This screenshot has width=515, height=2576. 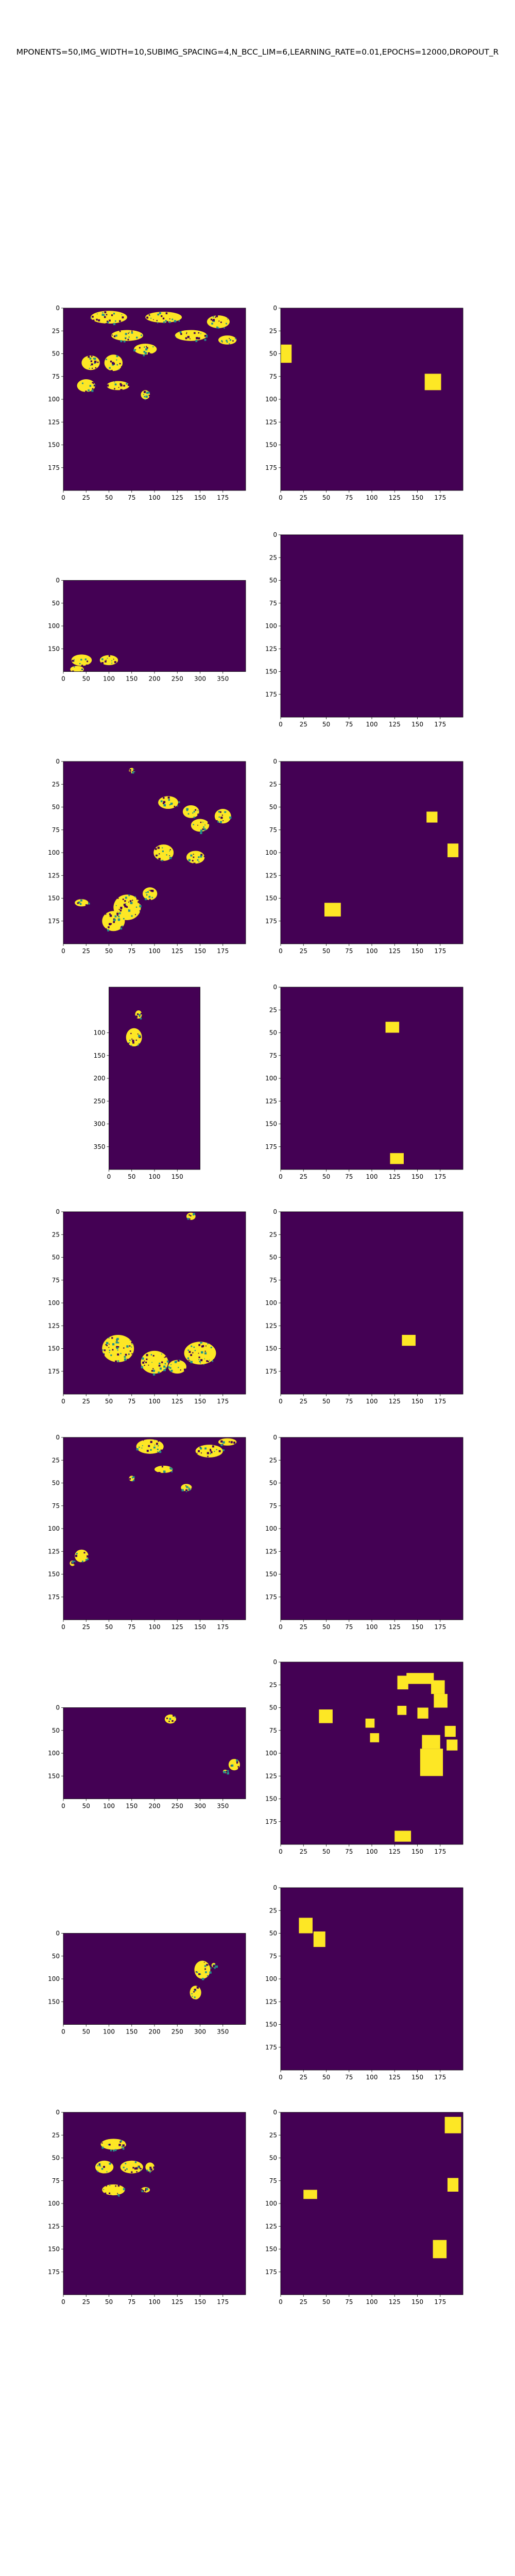 I want to click on heatmap-panel-8-left: 0 50 100 150 200 250 300 350 0 50 100 150, so click(x=147, y=1983).